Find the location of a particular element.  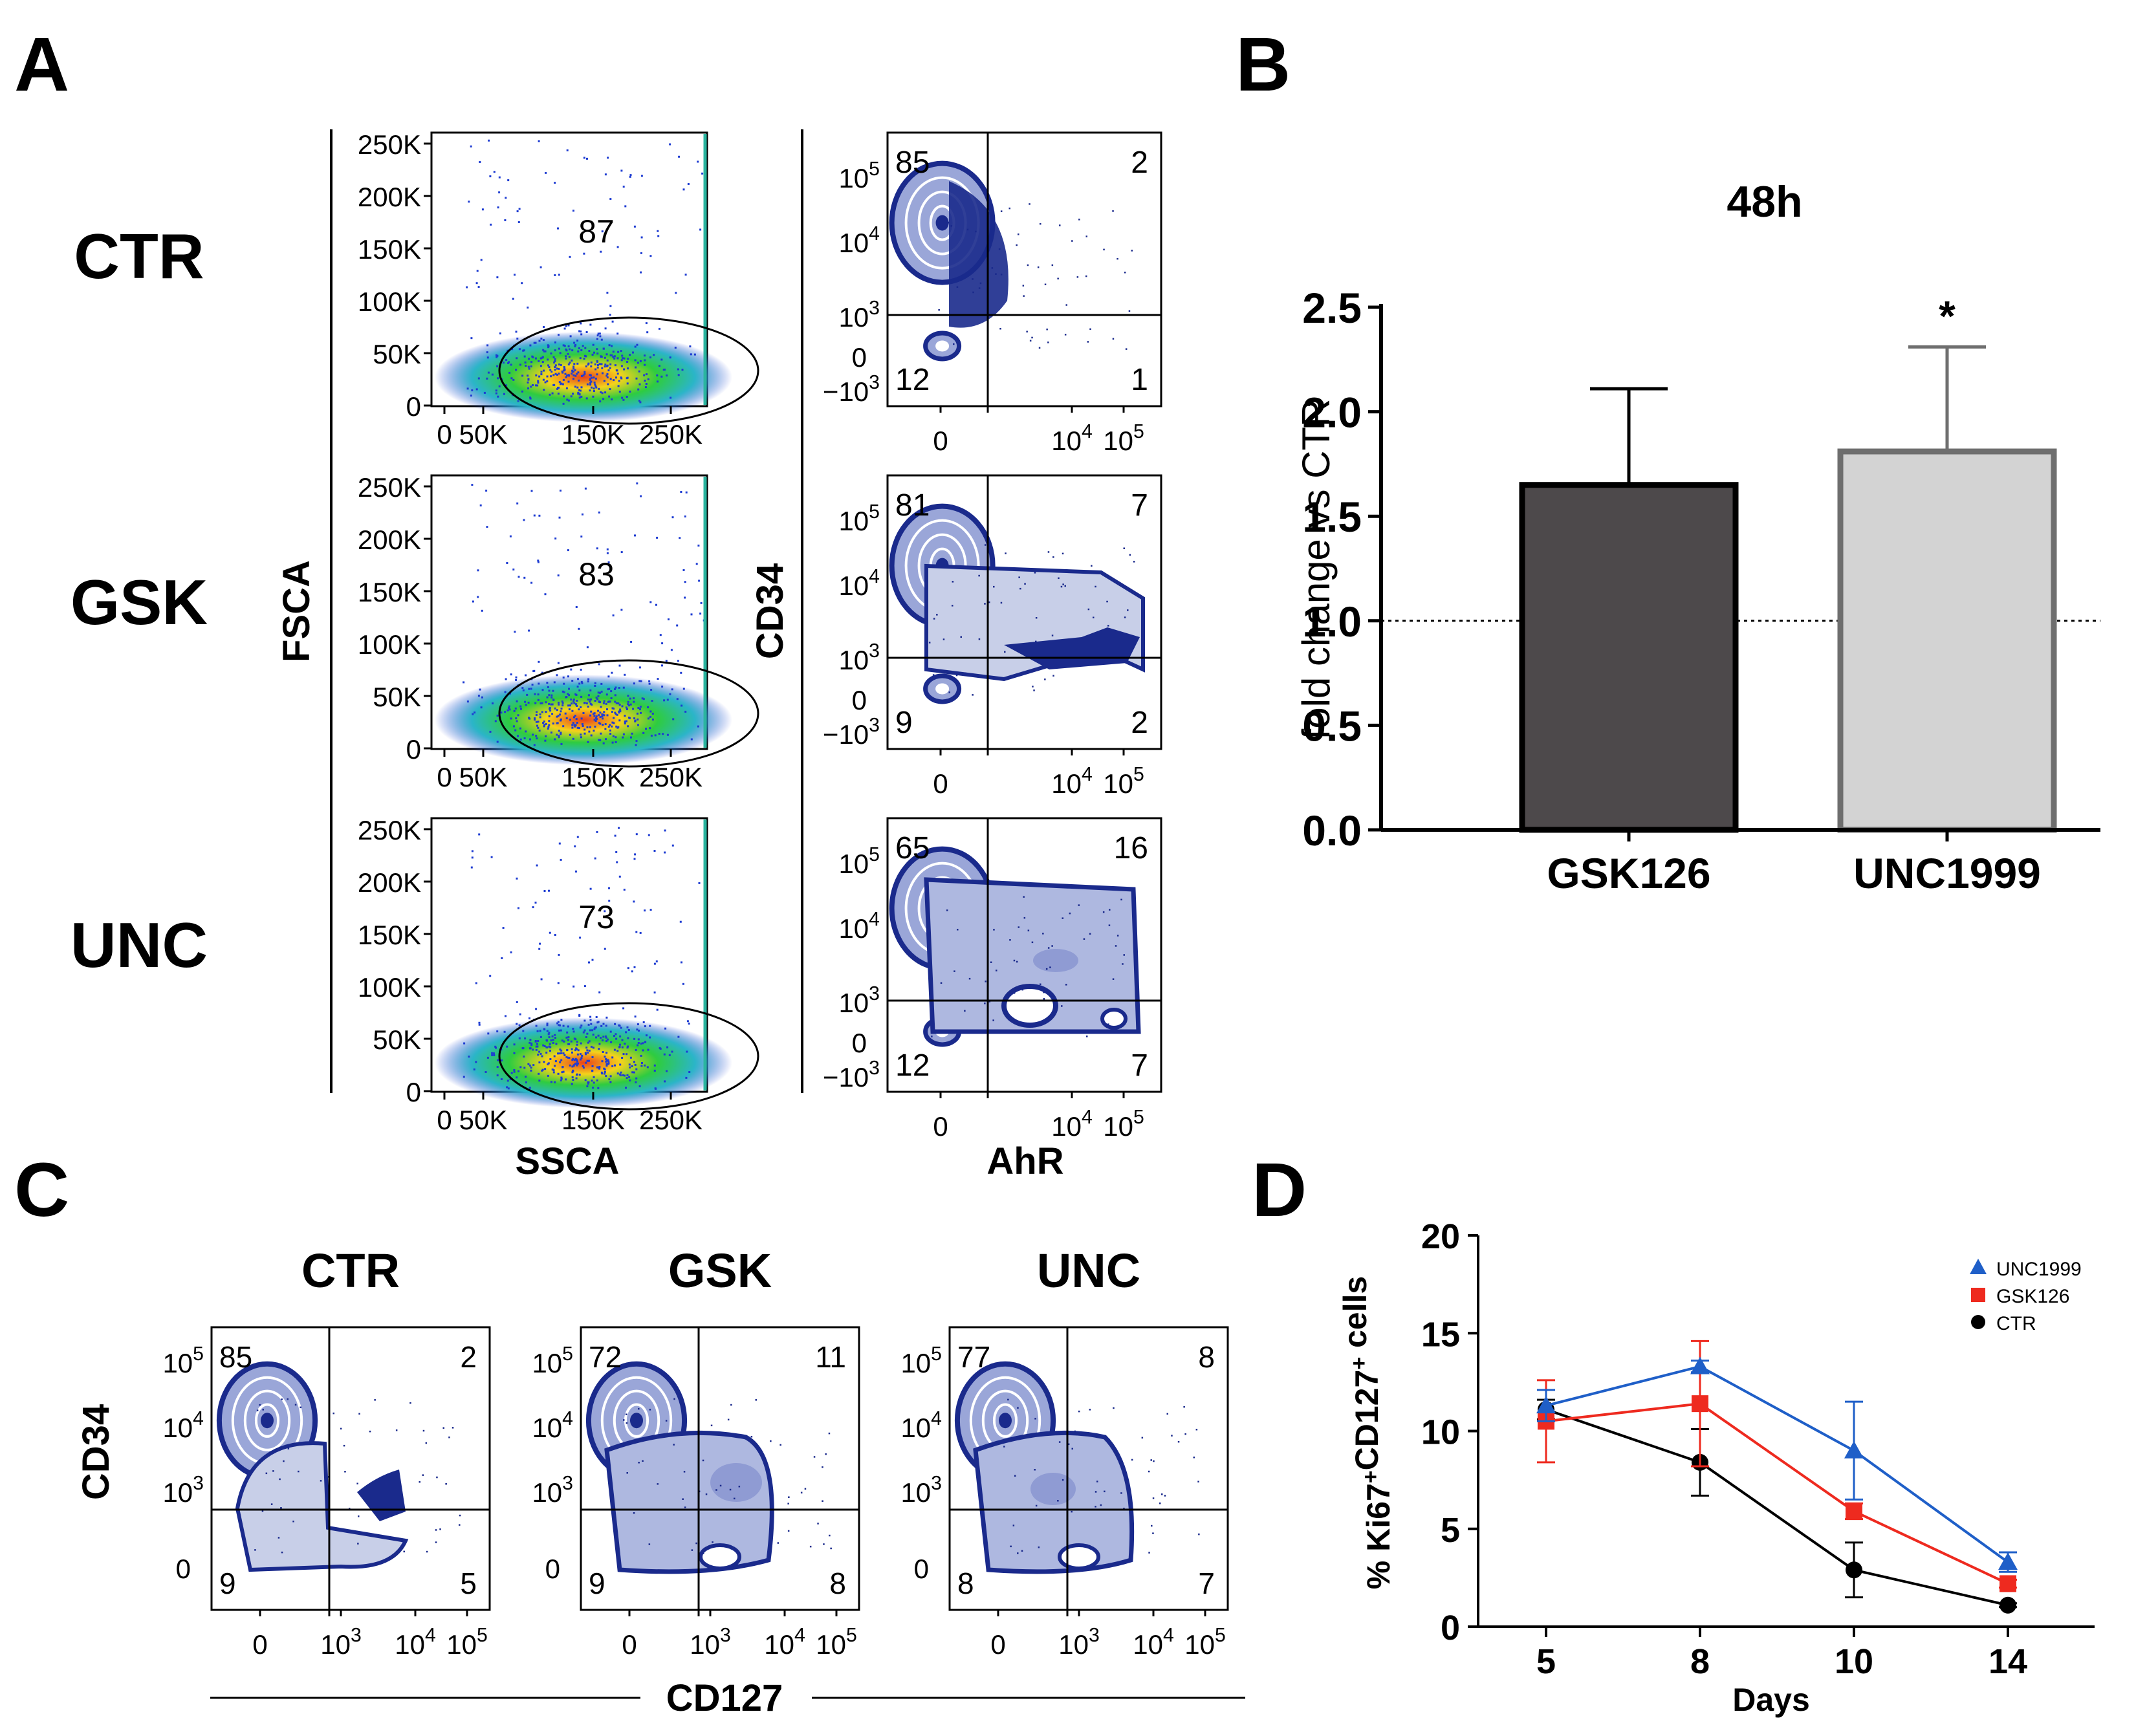

tick-exponent: 3 is located at coordinates (725, 1635).